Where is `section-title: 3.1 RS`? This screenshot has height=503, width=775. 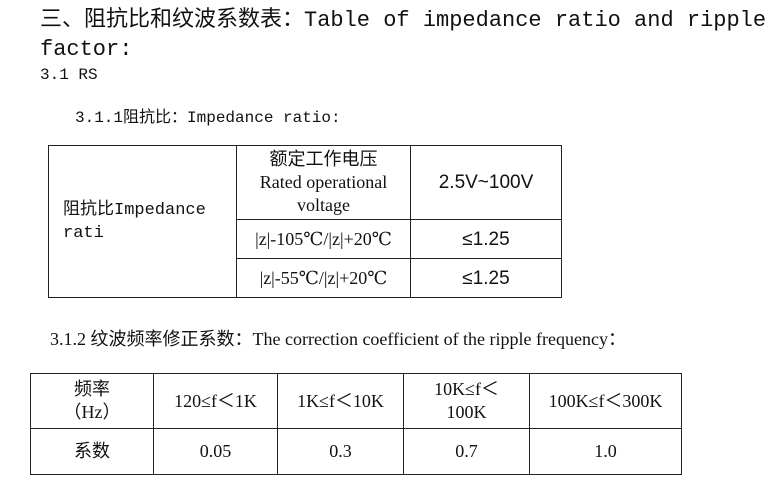 section-title: 3.1 RS is located at coordinates (69, 75).